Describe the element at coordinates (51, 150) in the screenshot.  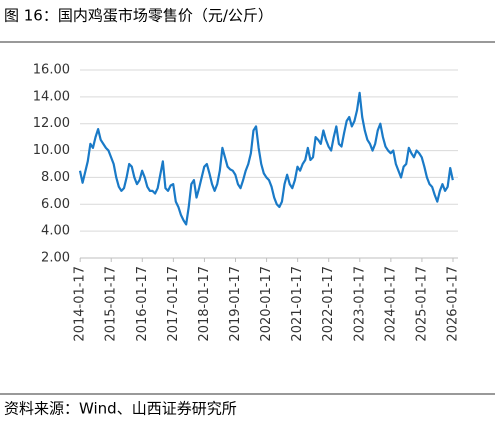
I see `y-tick-label: 10.00` at that location.